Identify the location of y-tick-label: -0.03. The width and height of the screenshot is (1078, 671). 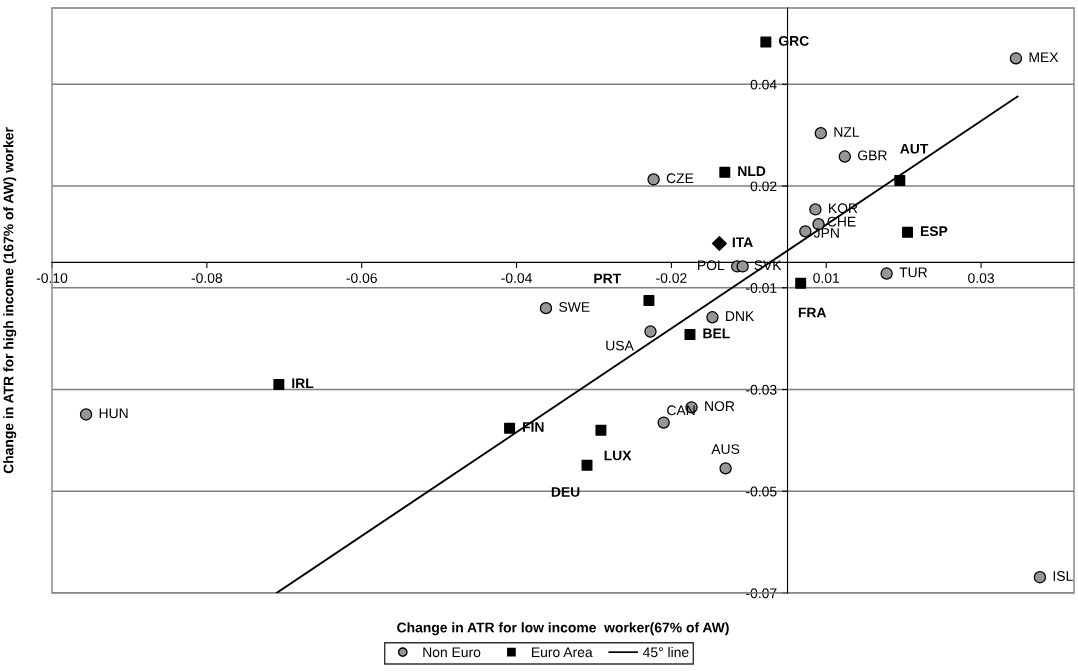
(761, 389).